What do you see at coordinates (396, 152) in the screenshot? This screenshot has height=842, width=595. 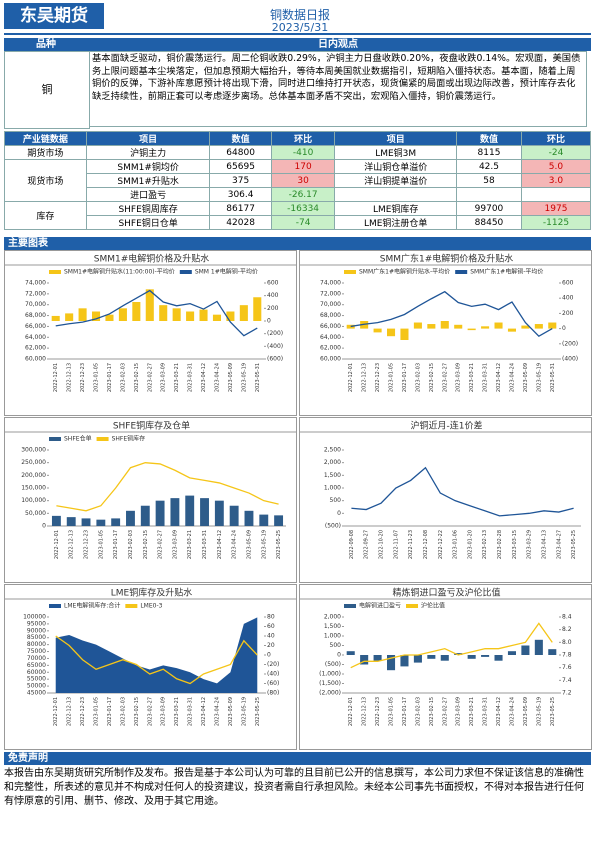 I see `cell: LME铜3M` at bounding box center [396, 152].